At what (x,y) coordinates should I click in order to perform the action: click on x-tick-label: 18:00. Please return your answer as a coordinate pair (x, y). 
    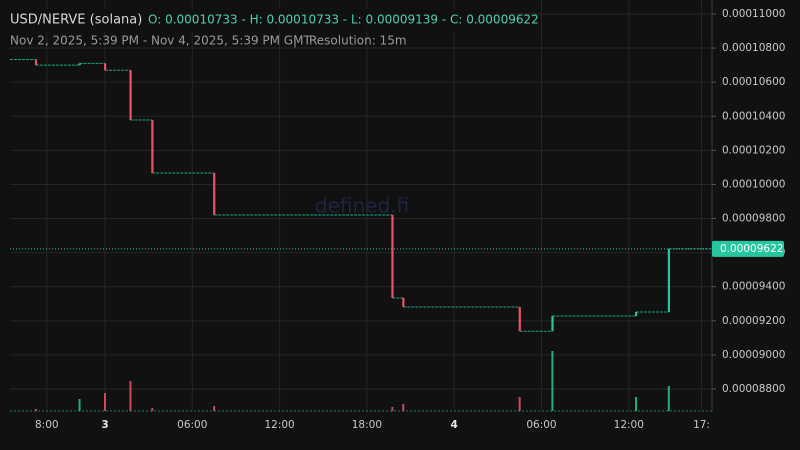
    Looking at the image, I should click on (367, 425).